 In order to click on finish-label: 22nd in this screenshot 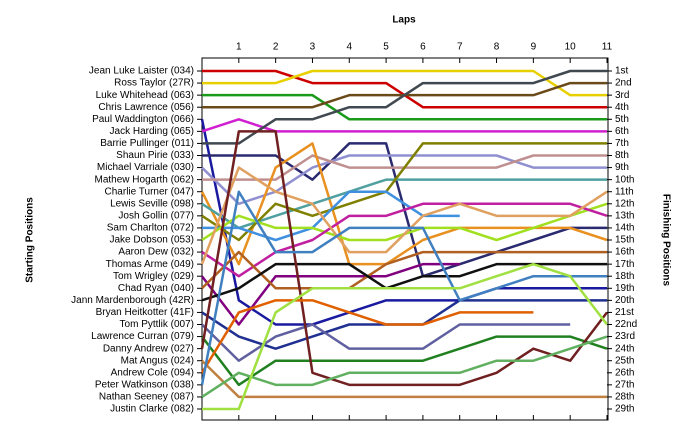, I will do `click(626, 324)`.